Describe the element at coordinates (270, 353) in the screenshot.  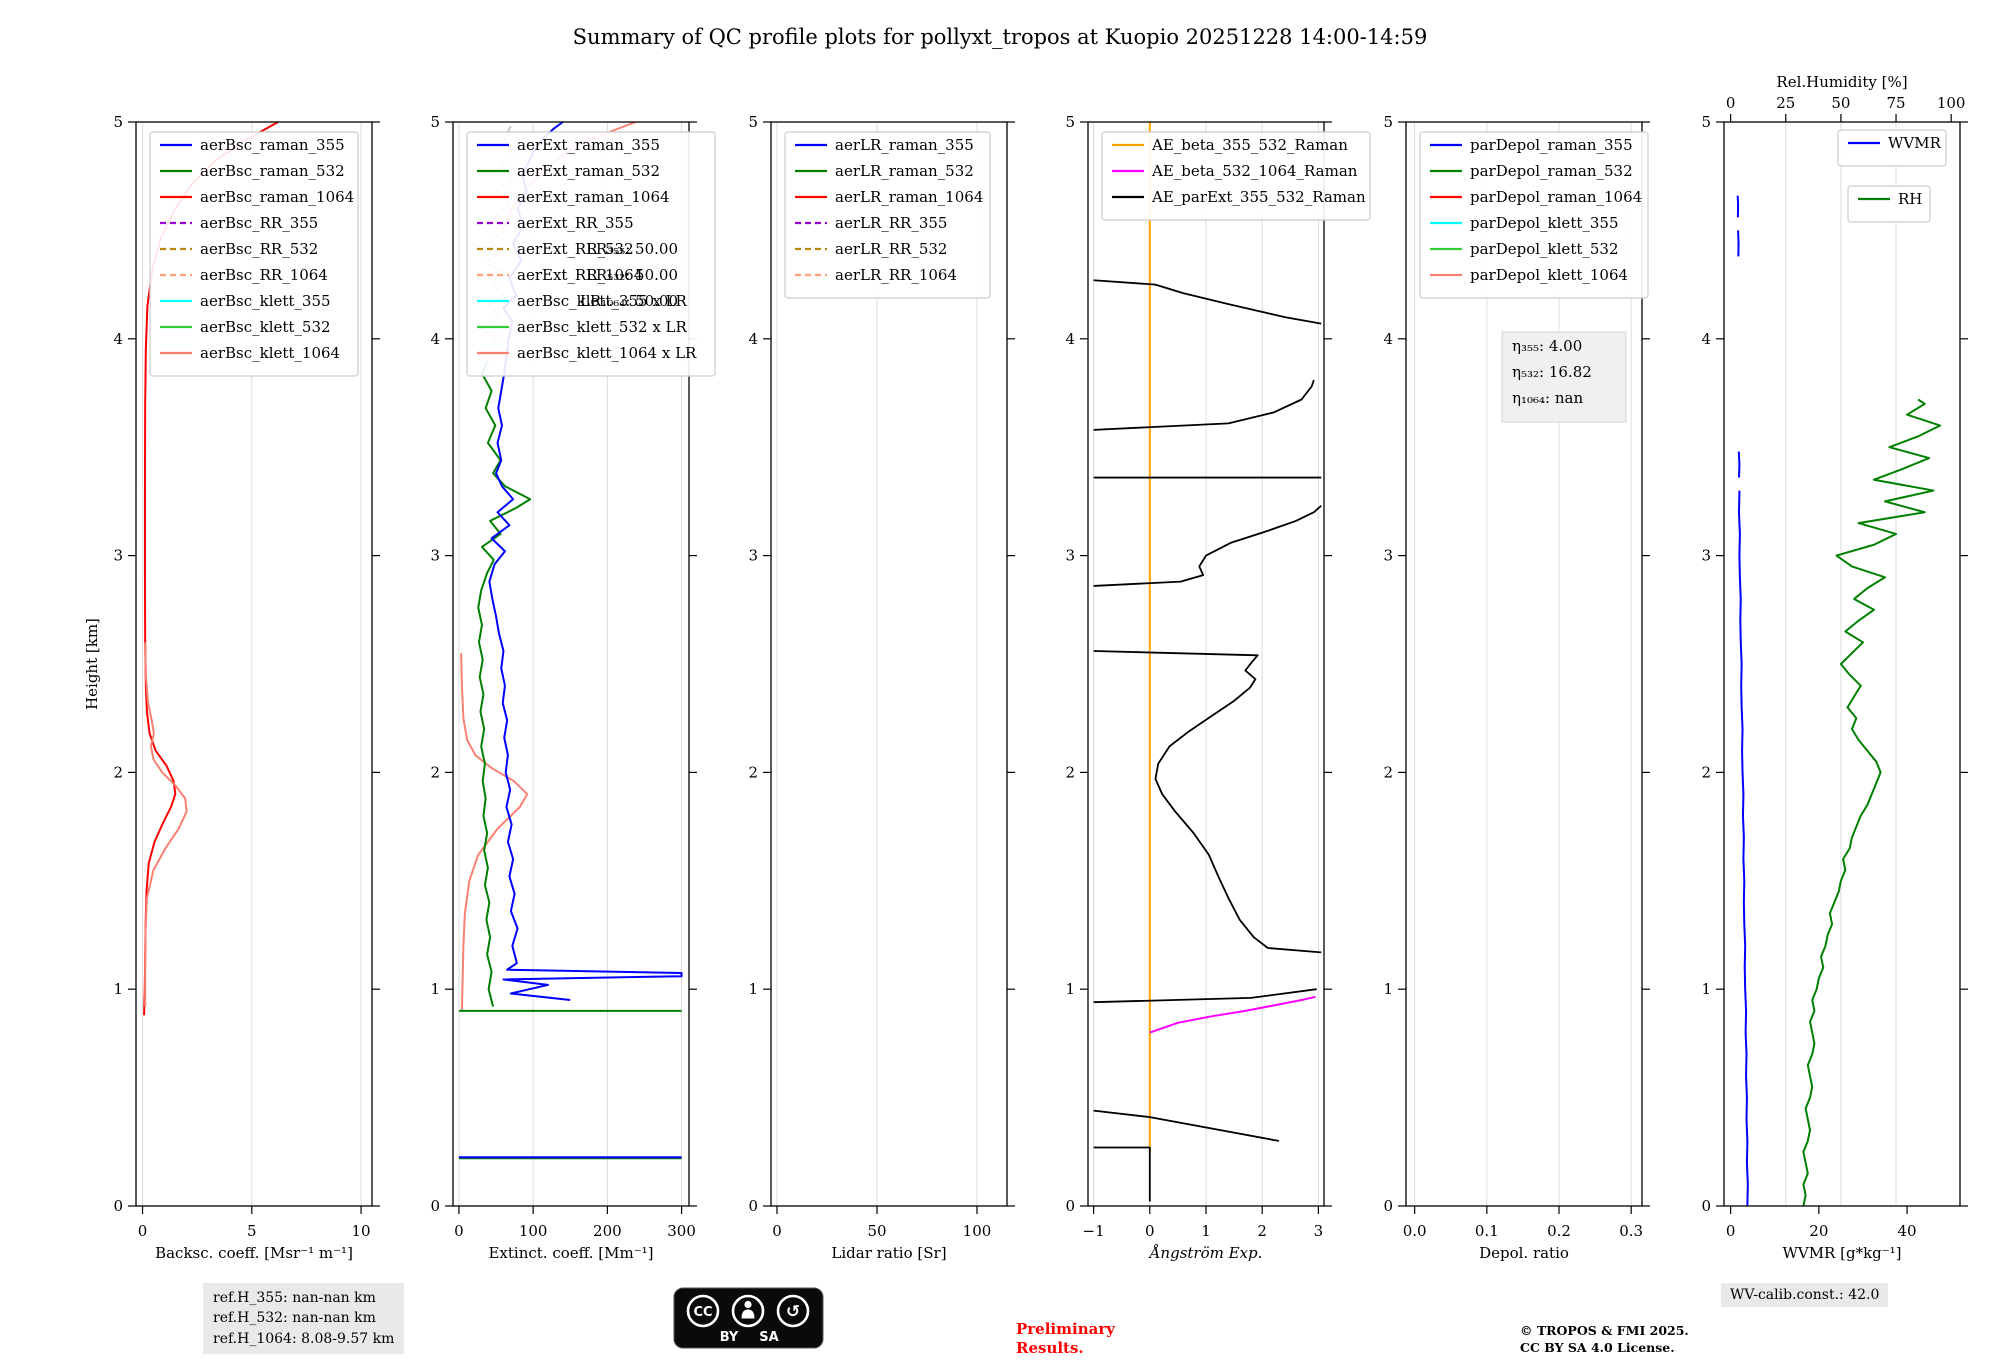
I see `legend-label: aerBsc_klett_1064` at that location.